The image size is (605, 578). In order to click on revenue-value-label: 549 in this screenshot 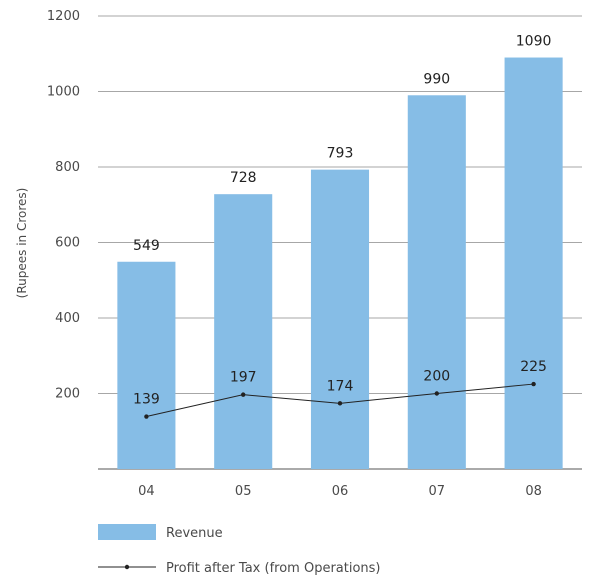, I will do `click(146, 246)`.